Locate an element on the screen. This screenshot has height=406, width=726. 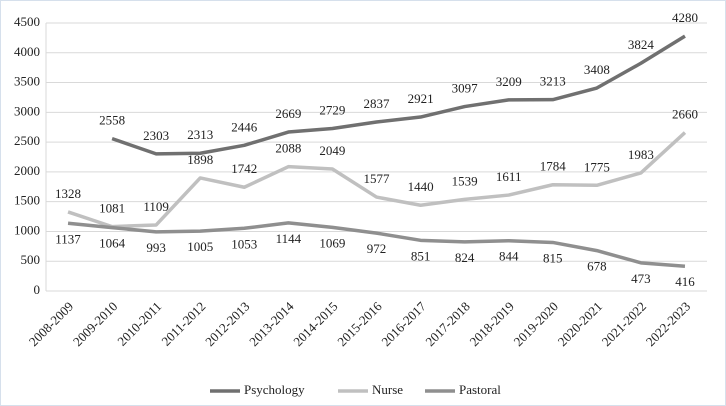
y-tick-label: 4000 is located at coordinates (27, 51).